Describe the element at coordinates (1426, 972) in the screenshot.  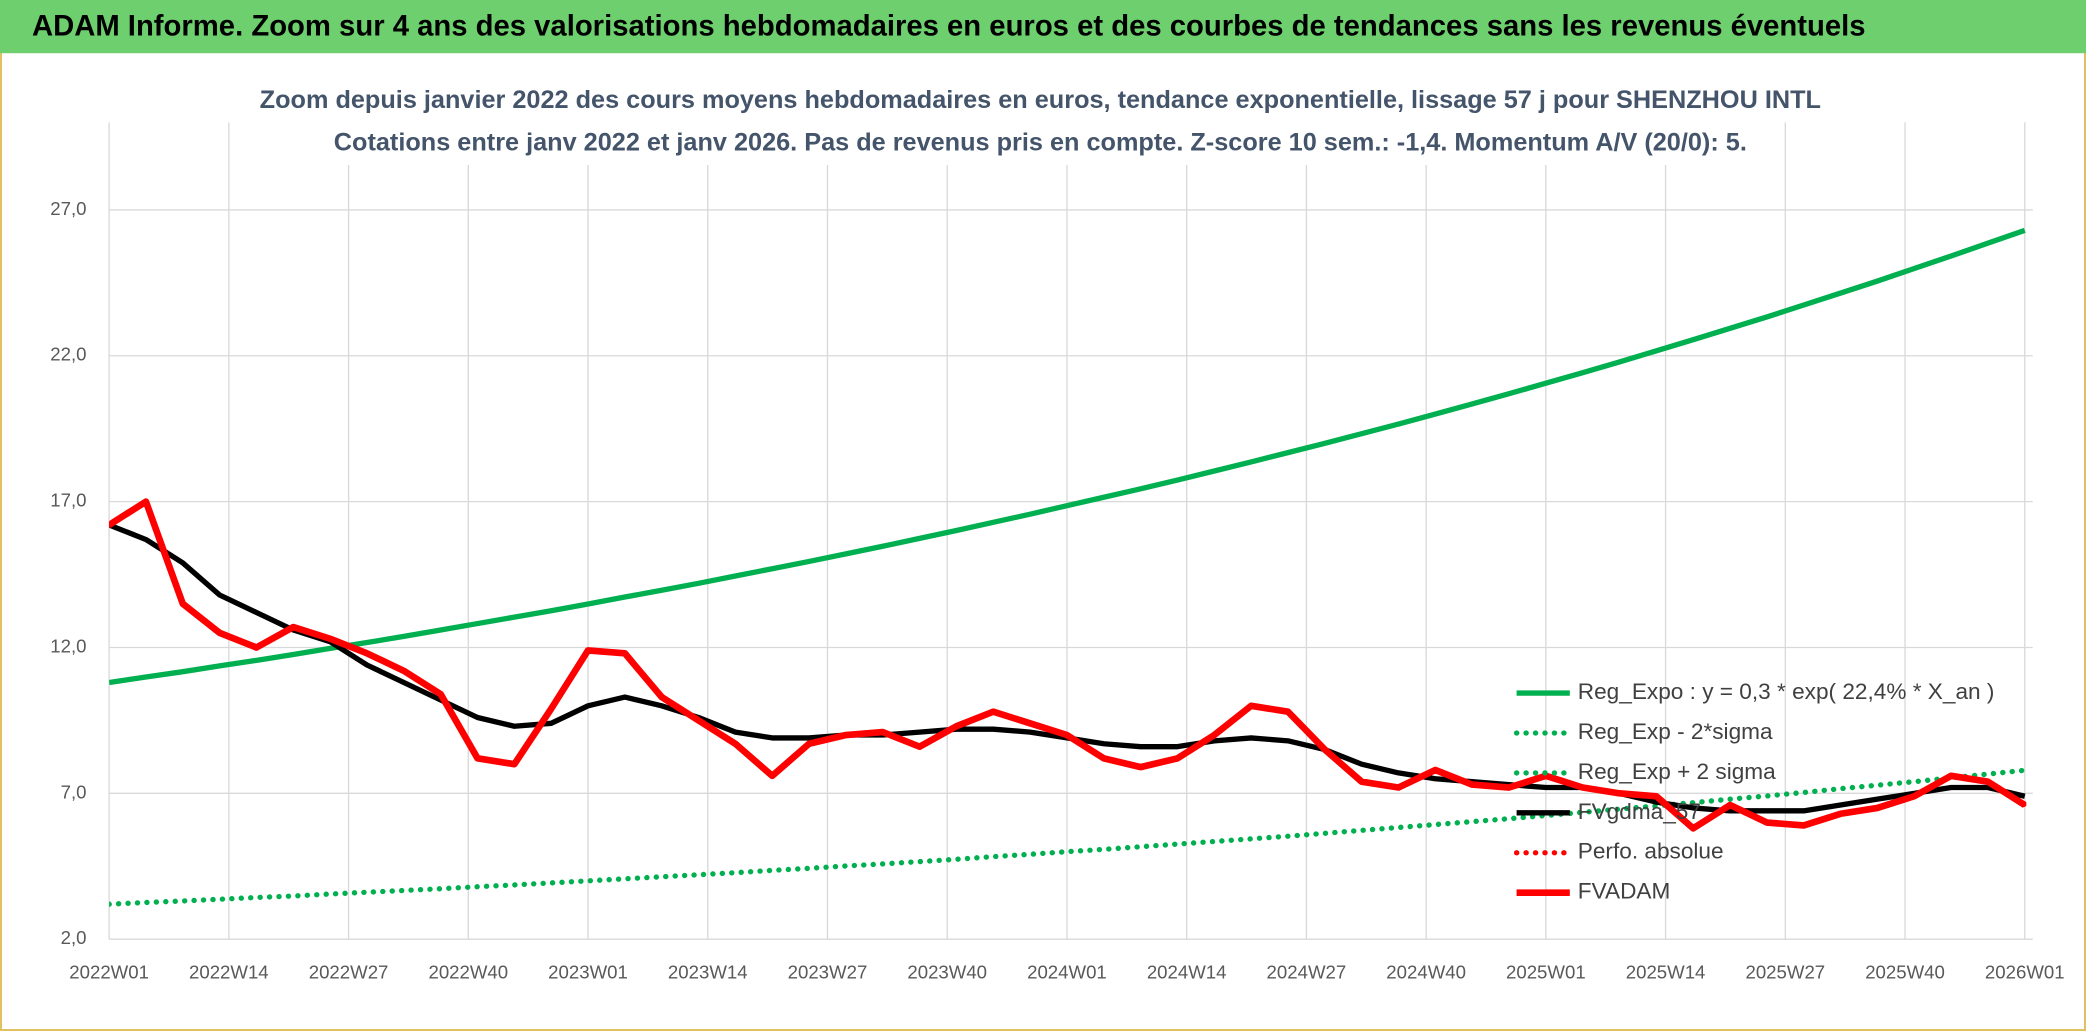
I see `x-tick-label: 2024W40` at that location.